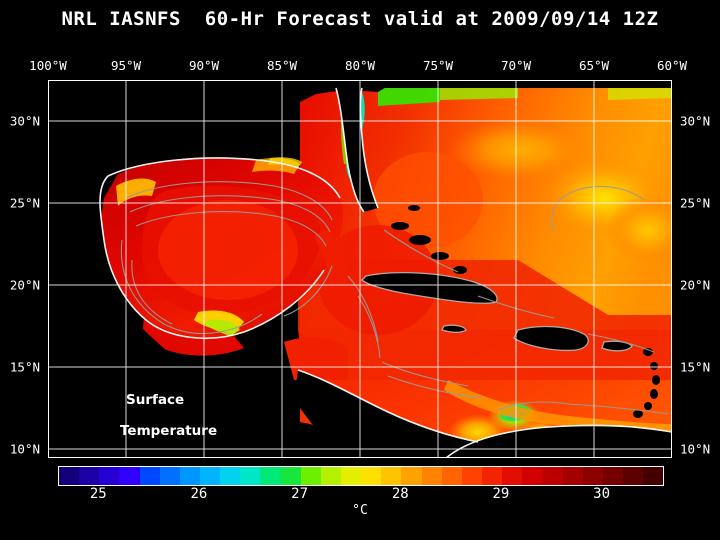  Describe the element at coordinates (672, 65) in the screenshot. I see `lon-tick-label: 60°W` at that location.